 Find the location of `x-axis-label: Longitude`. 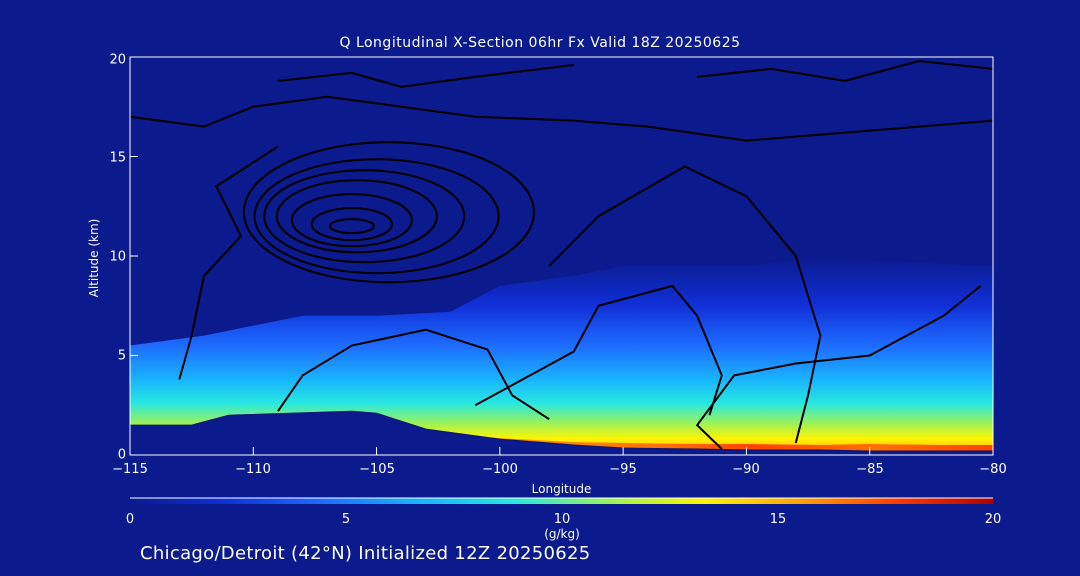

x-axis-label: Longitude is located at coordinates (561, 489).